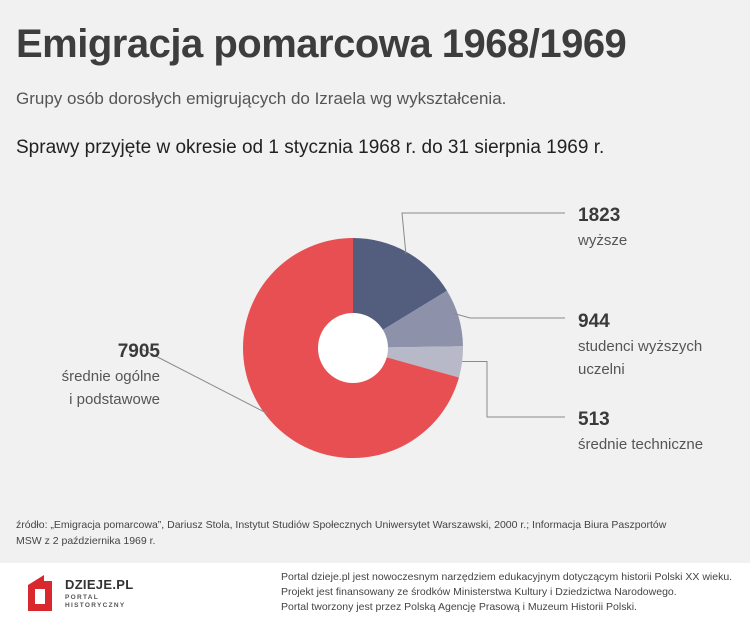 This screenshot has width=750, height=627. I want to click on slice-category-label-3-1: i podstawowe, so click(114, 399).